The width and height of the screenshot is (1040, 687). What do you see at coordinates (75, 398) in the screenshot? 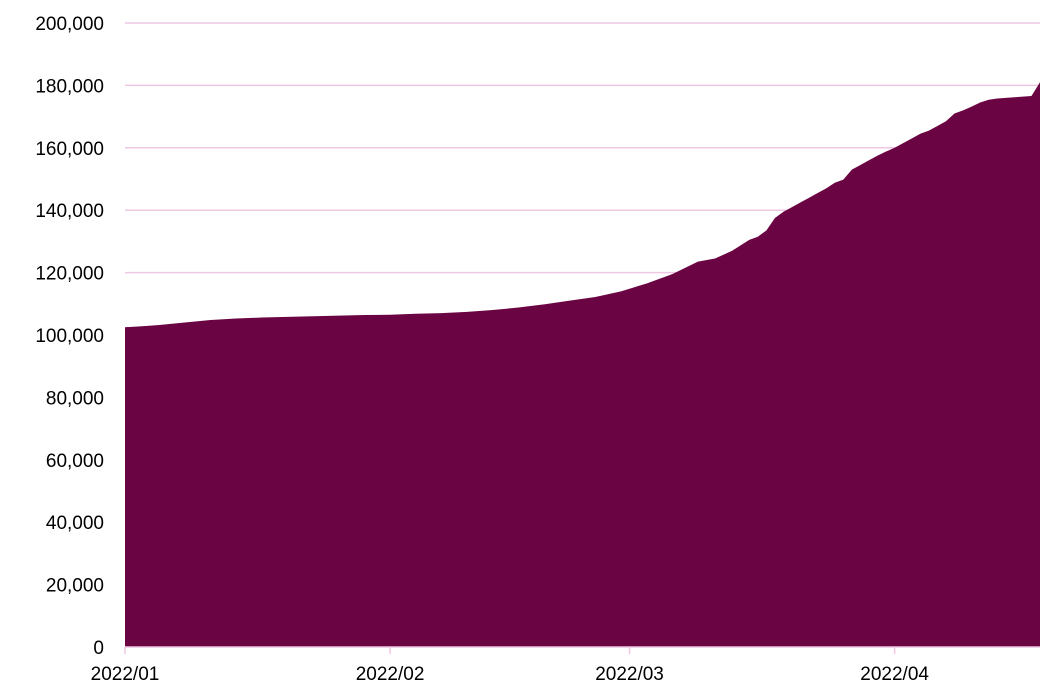
I see `y-tick-label: 80,000` at bounding box center [75, 398].